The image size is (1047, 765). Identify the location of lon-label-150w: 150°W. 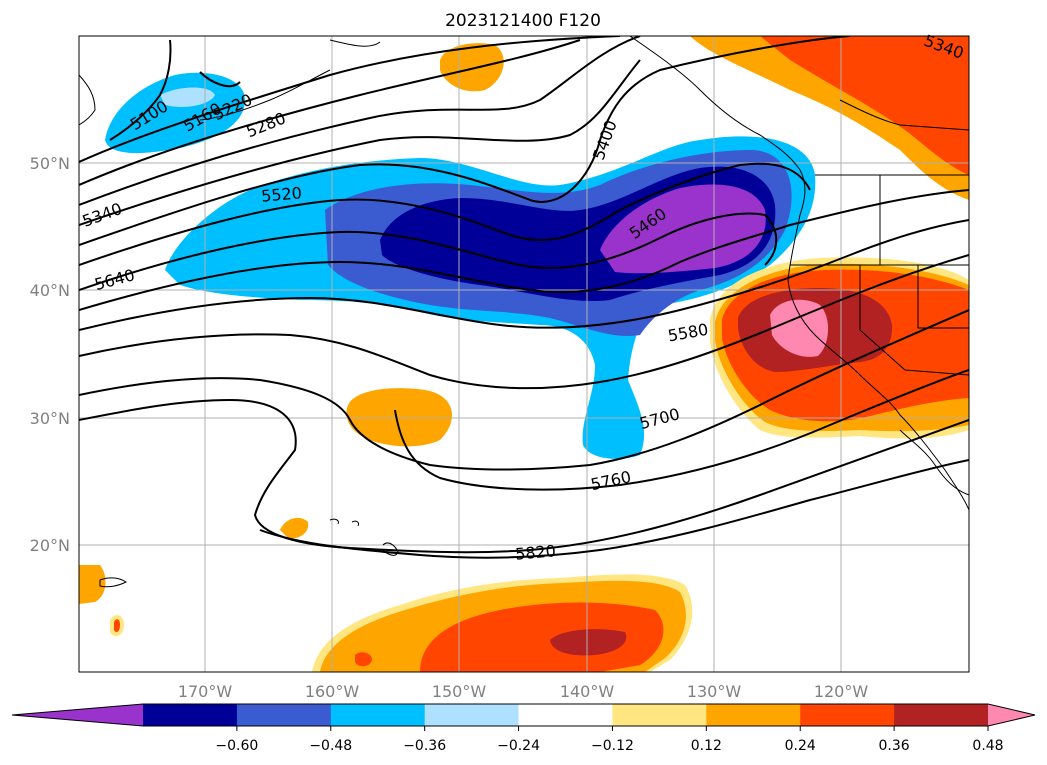
(459, 691).